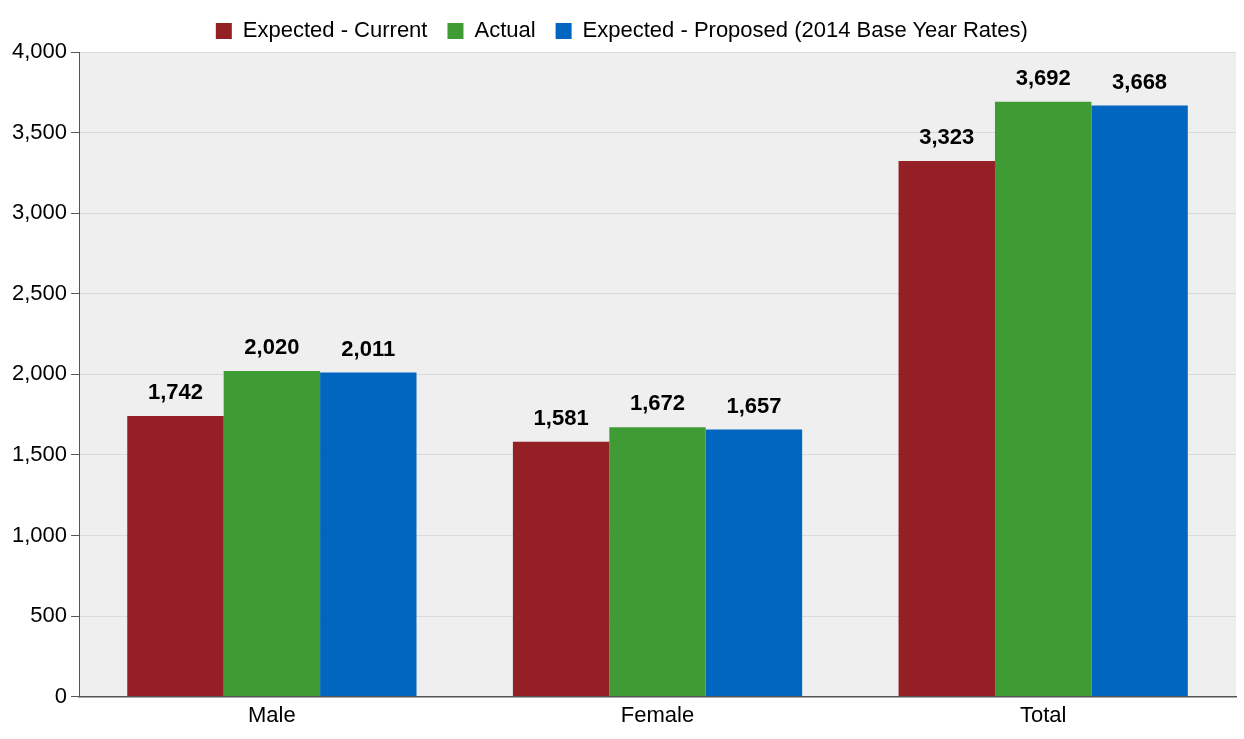 The width and height of the screenshot is (1244, 739). What do you see at coordinates (657, 714) in the screenshot?
I see `x-tick-label: Female` at bounding box center [657, 714].